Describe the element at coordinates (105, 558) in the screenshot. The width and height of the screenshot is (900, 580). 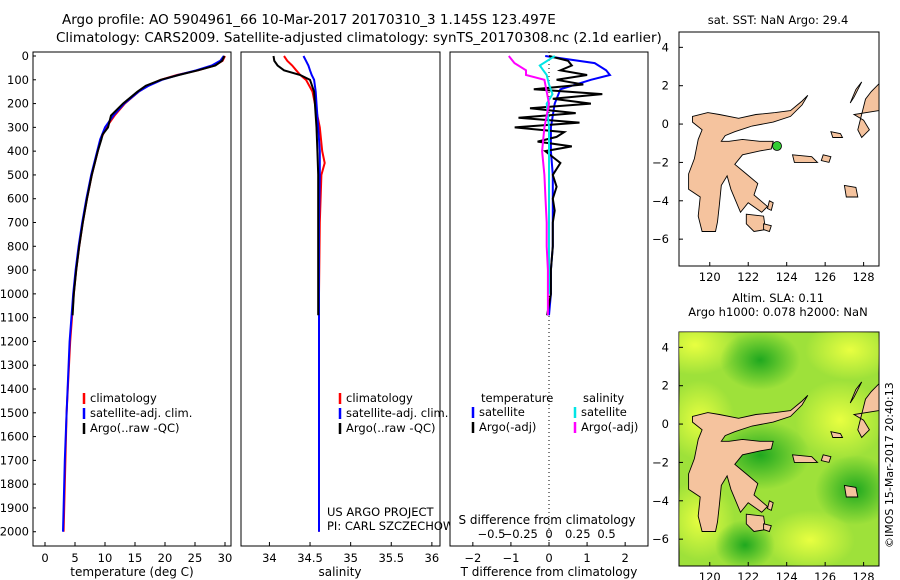
I see `x-tick-label: 10` at that location.